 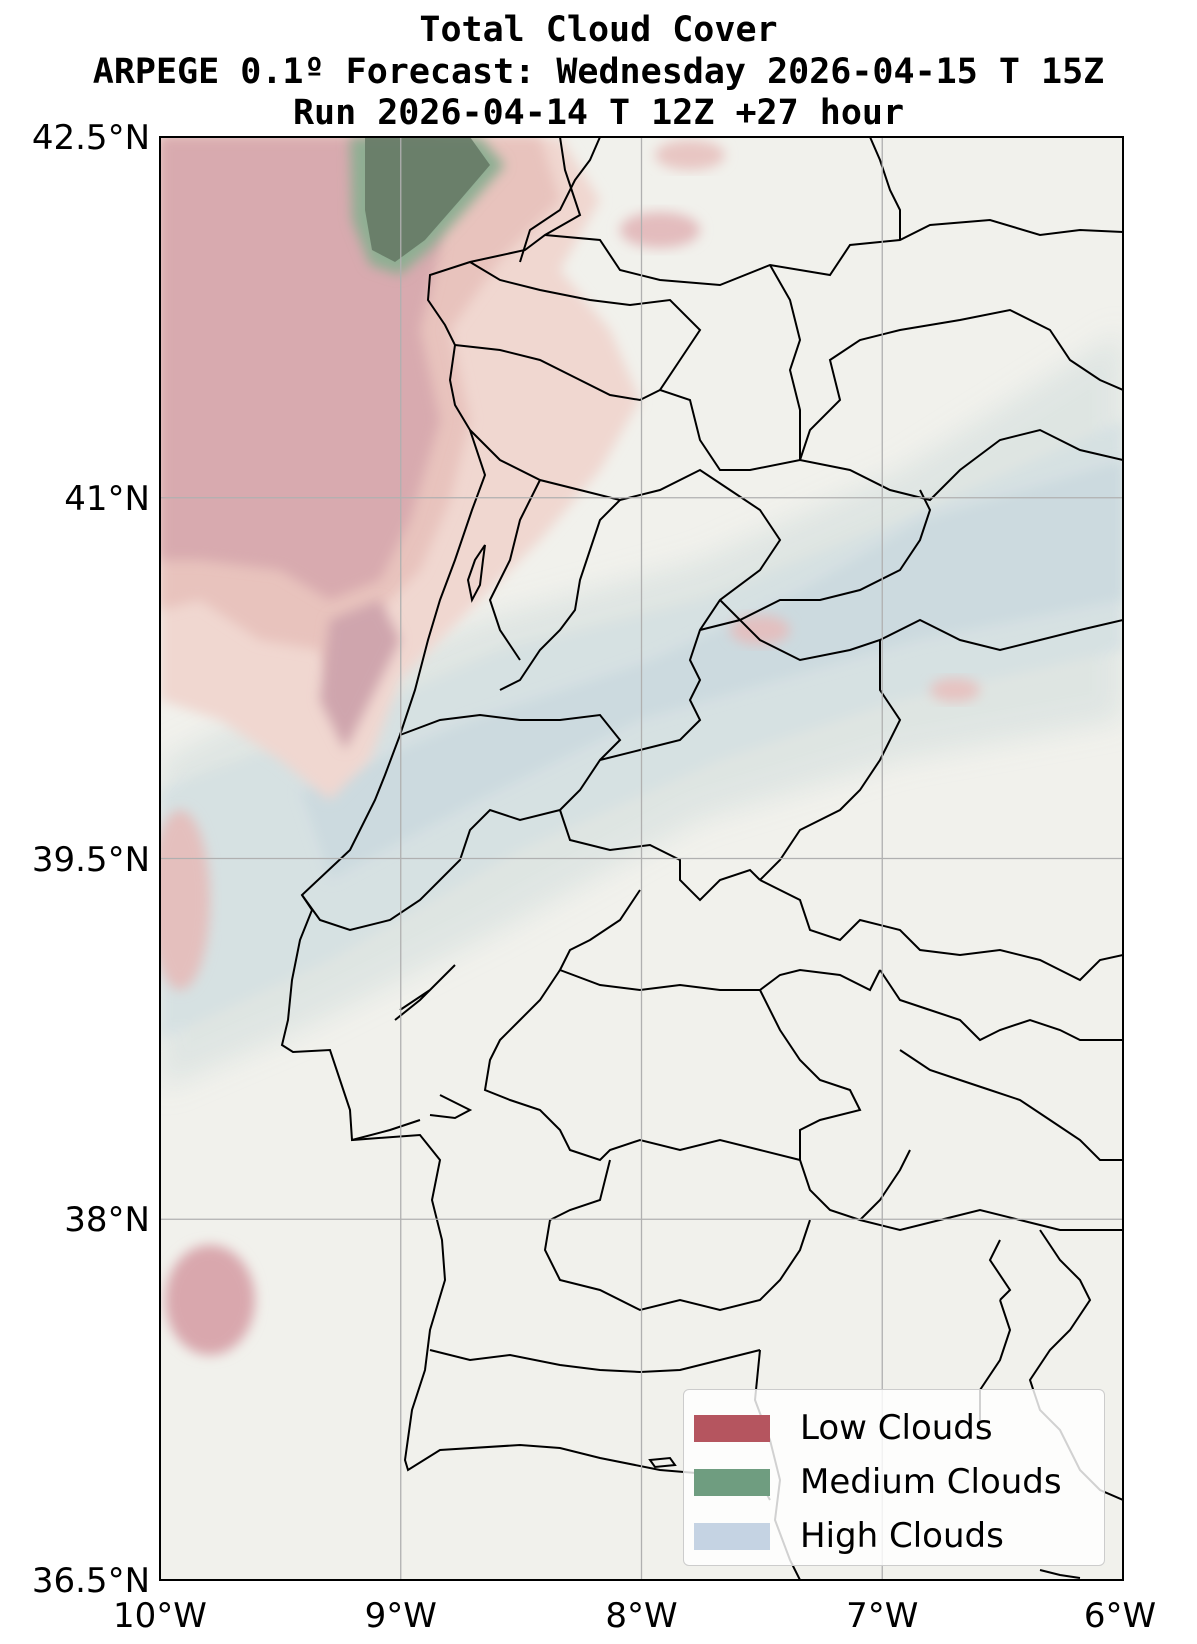 I want to click on legend-label-high: High Clouds, so click(x=902, y=1536).